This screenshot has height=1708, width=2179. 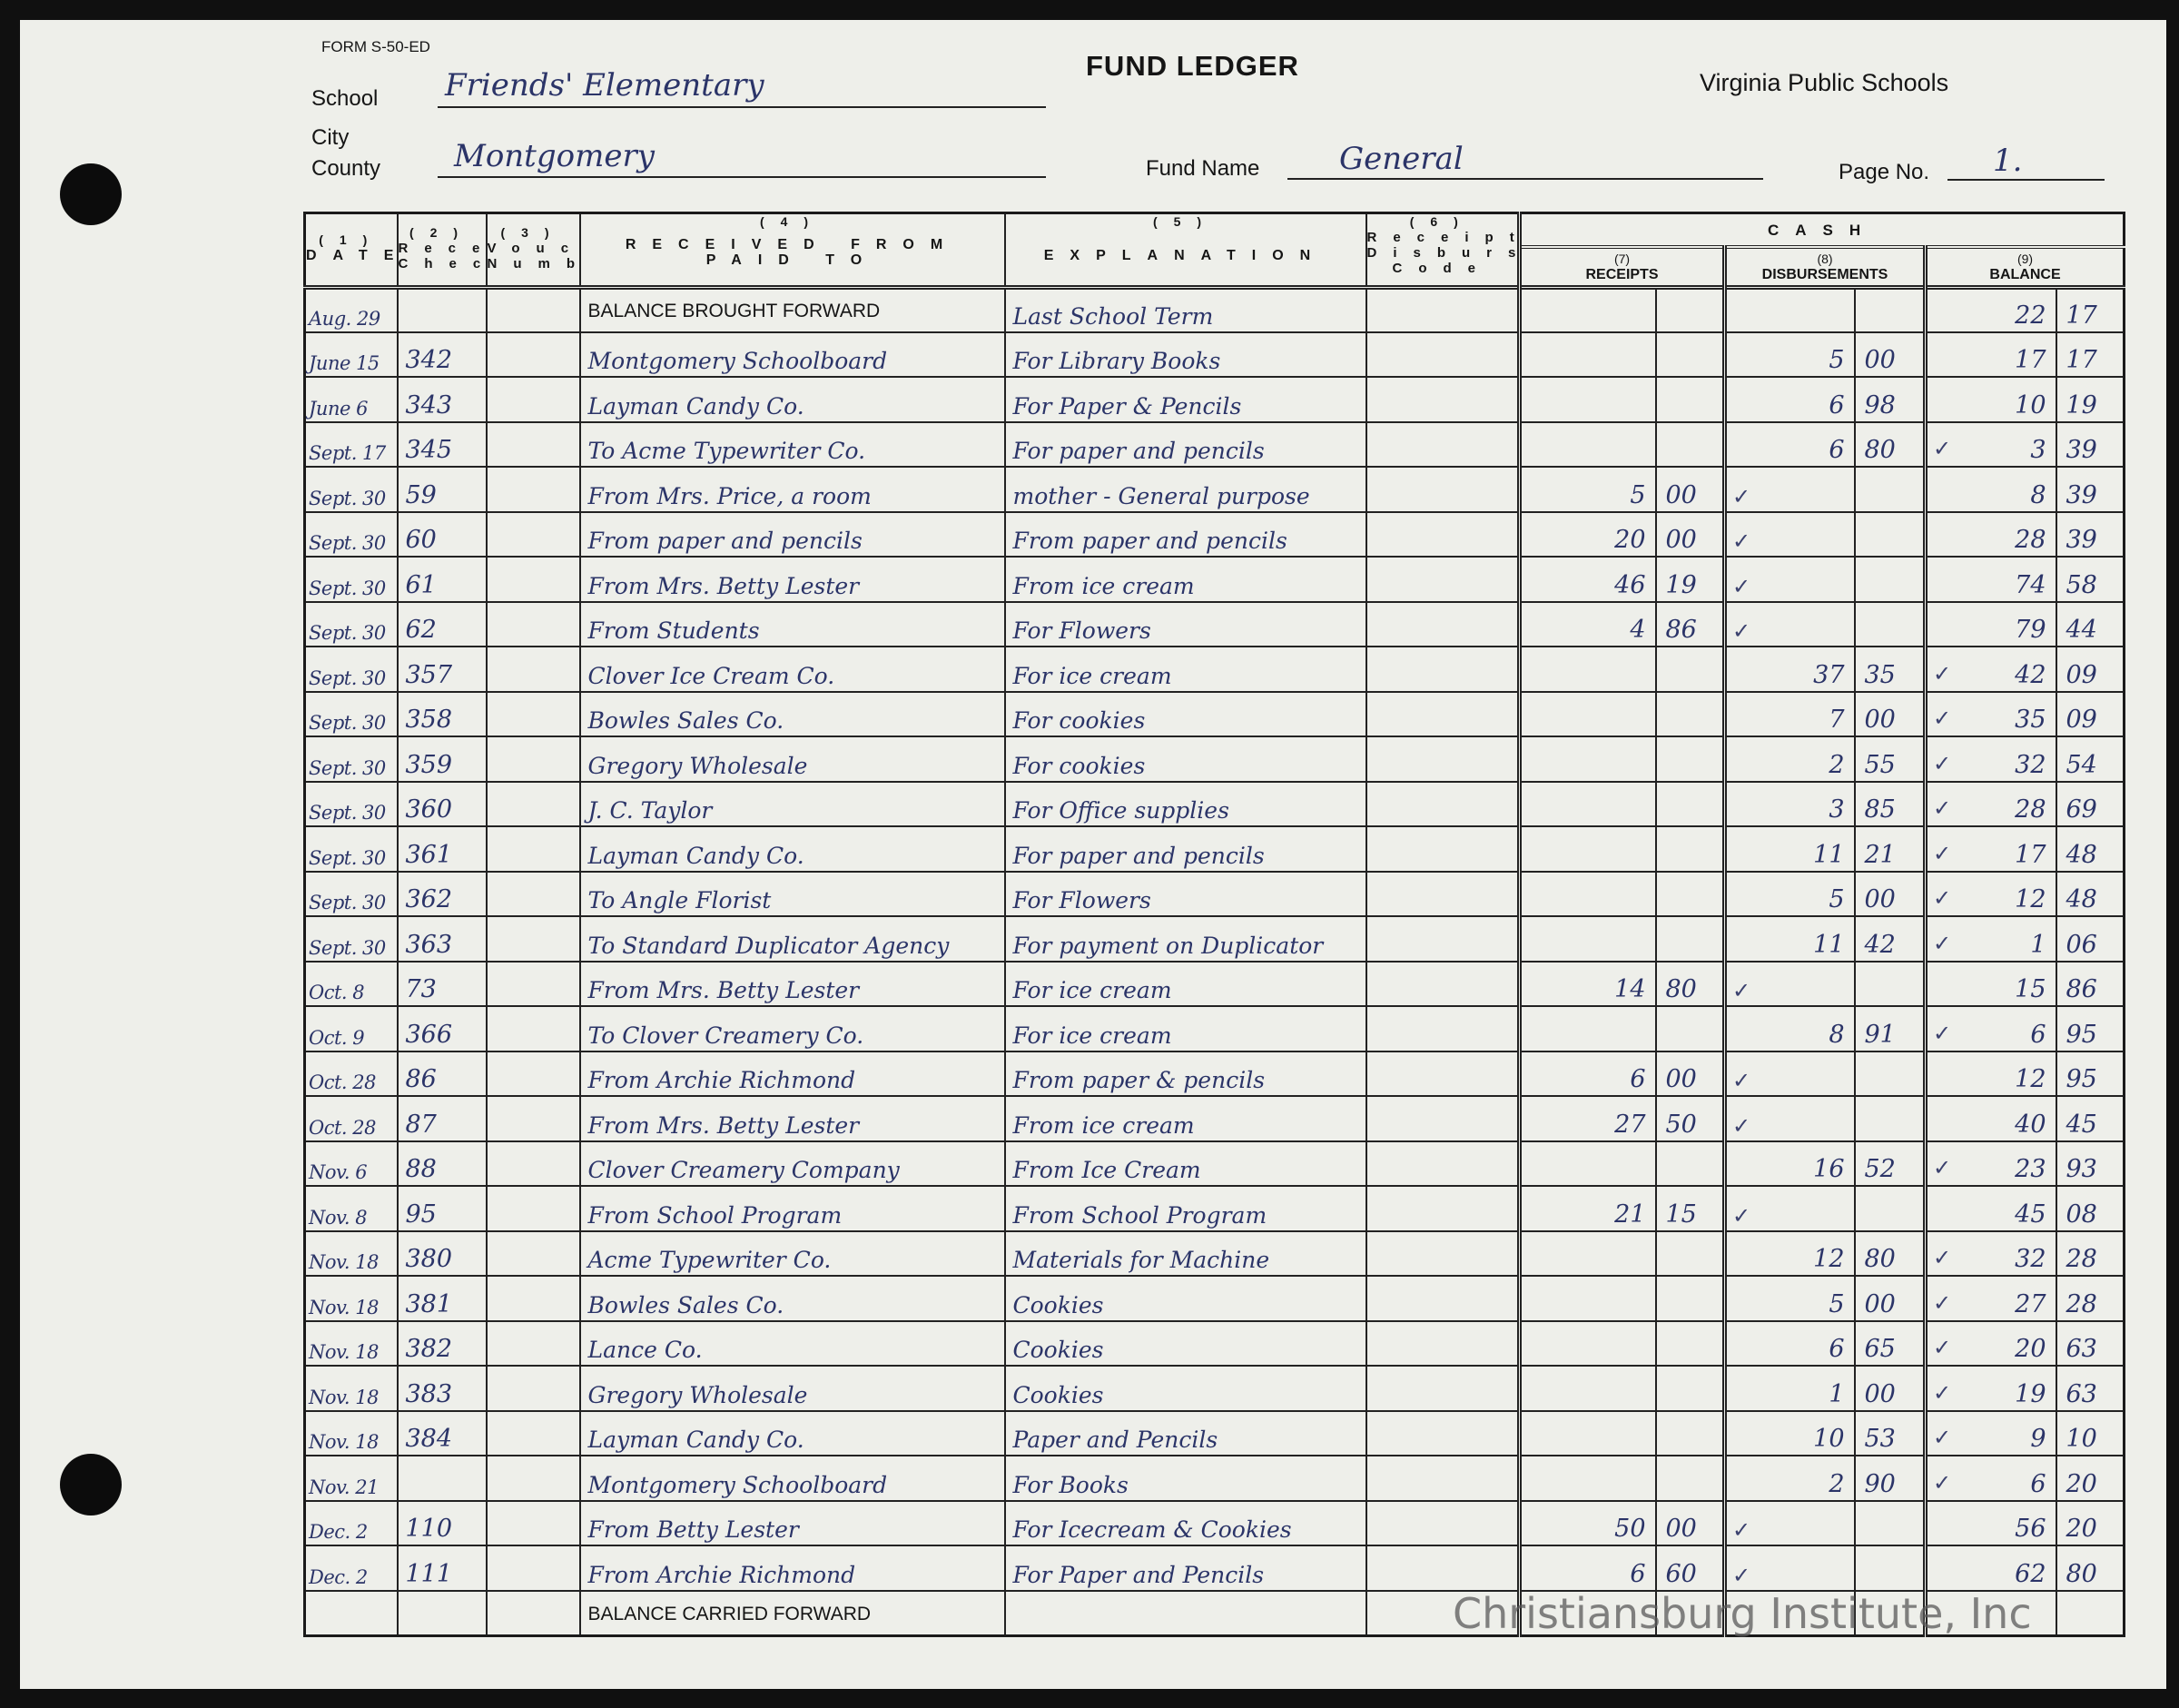 What do you see at coordinates (442, 1073) in the screenshot?
I see `check-number-cell: 86` at bounding box center [442, 1073].